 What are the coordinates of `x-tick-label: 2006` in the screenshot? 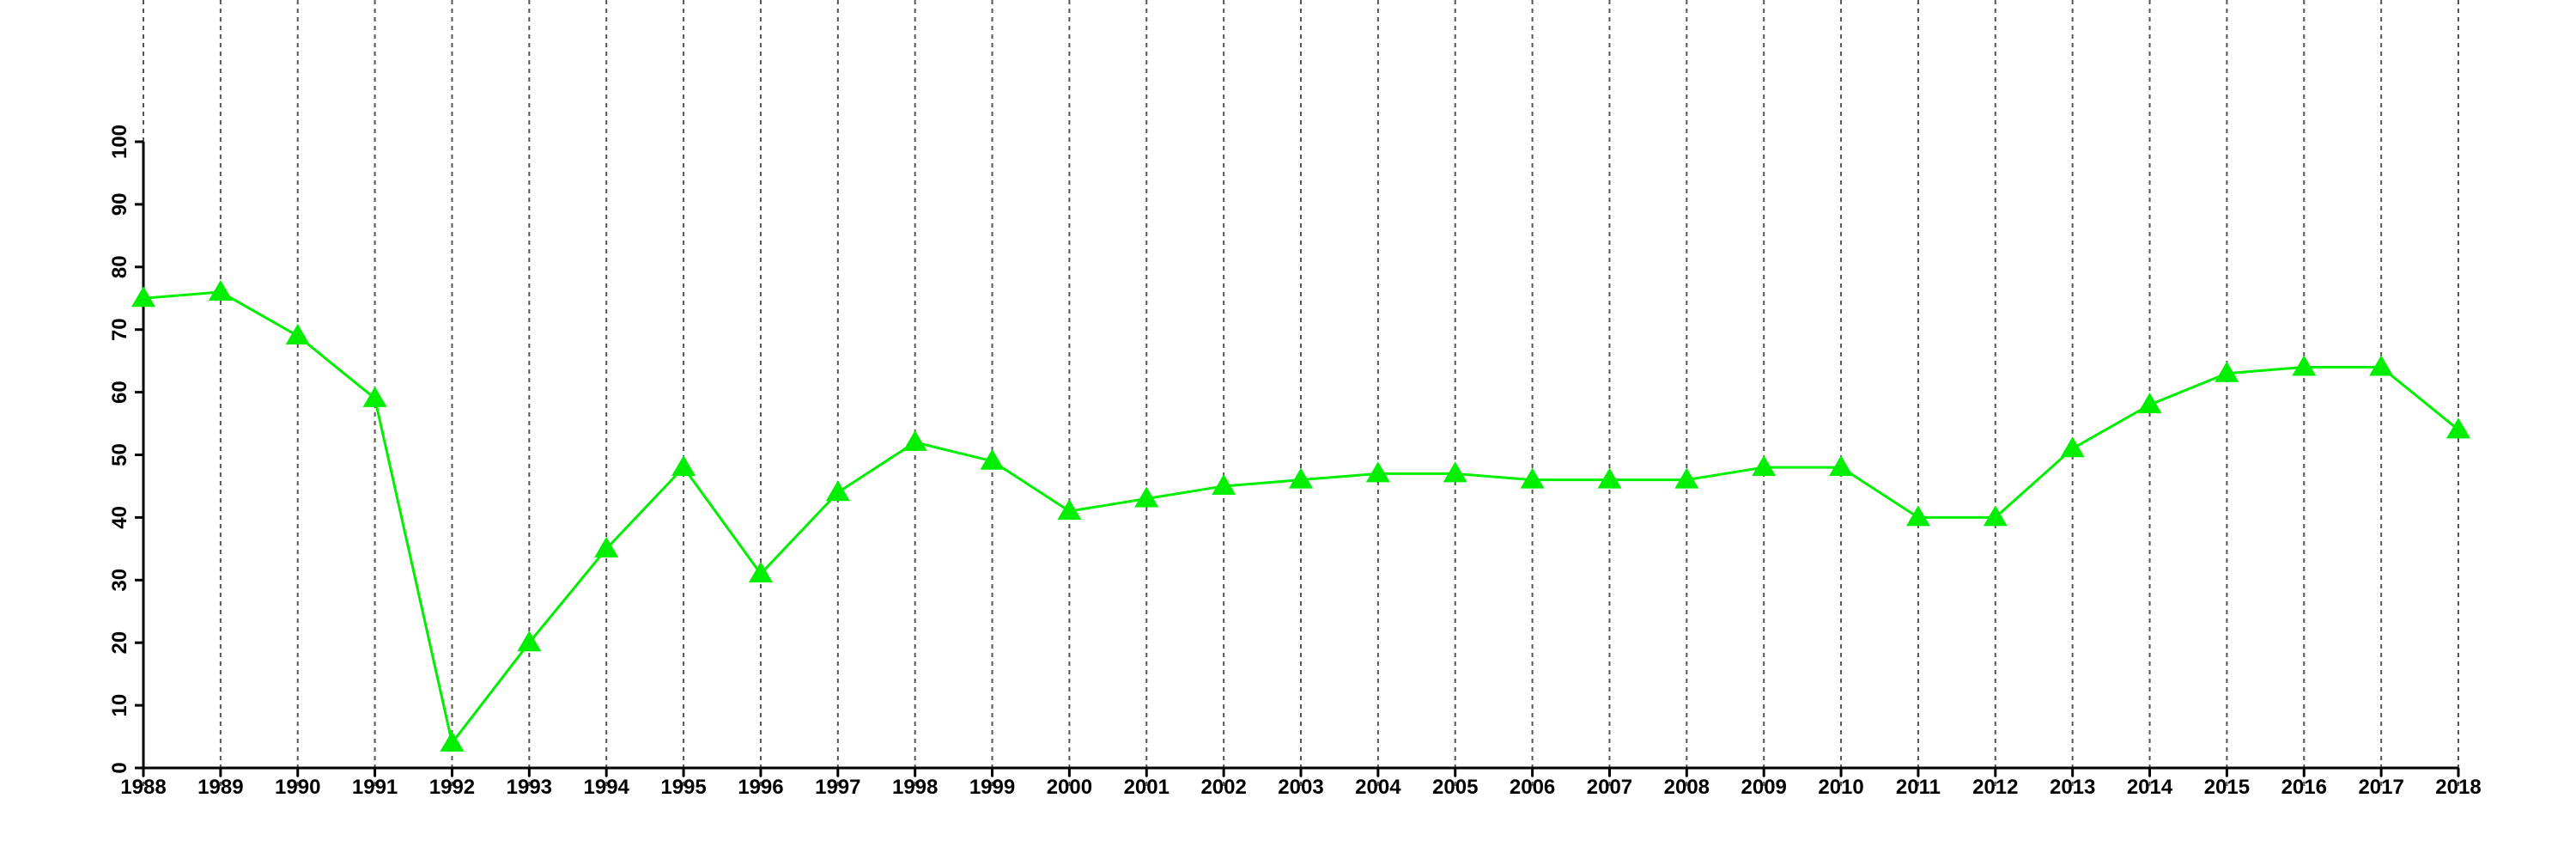 It's located at (1532, 788).